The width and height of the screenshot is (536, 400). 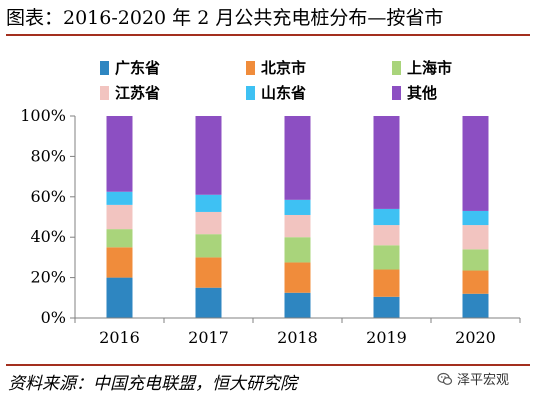 What do you see at coordinates (43, 115) in the screenshot?
I see `y-tick-label: 100%` at bounding box center [43, 115].